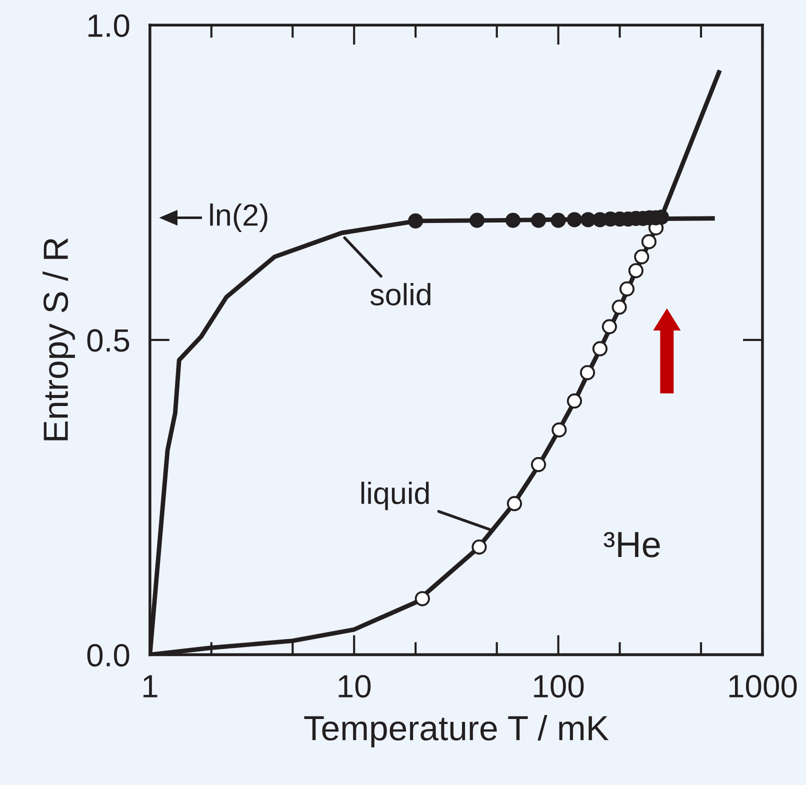  Describe the element at coordinates (58, 339) in the screenshot. I see `y-axis-title: Entropy S / R` at that location.